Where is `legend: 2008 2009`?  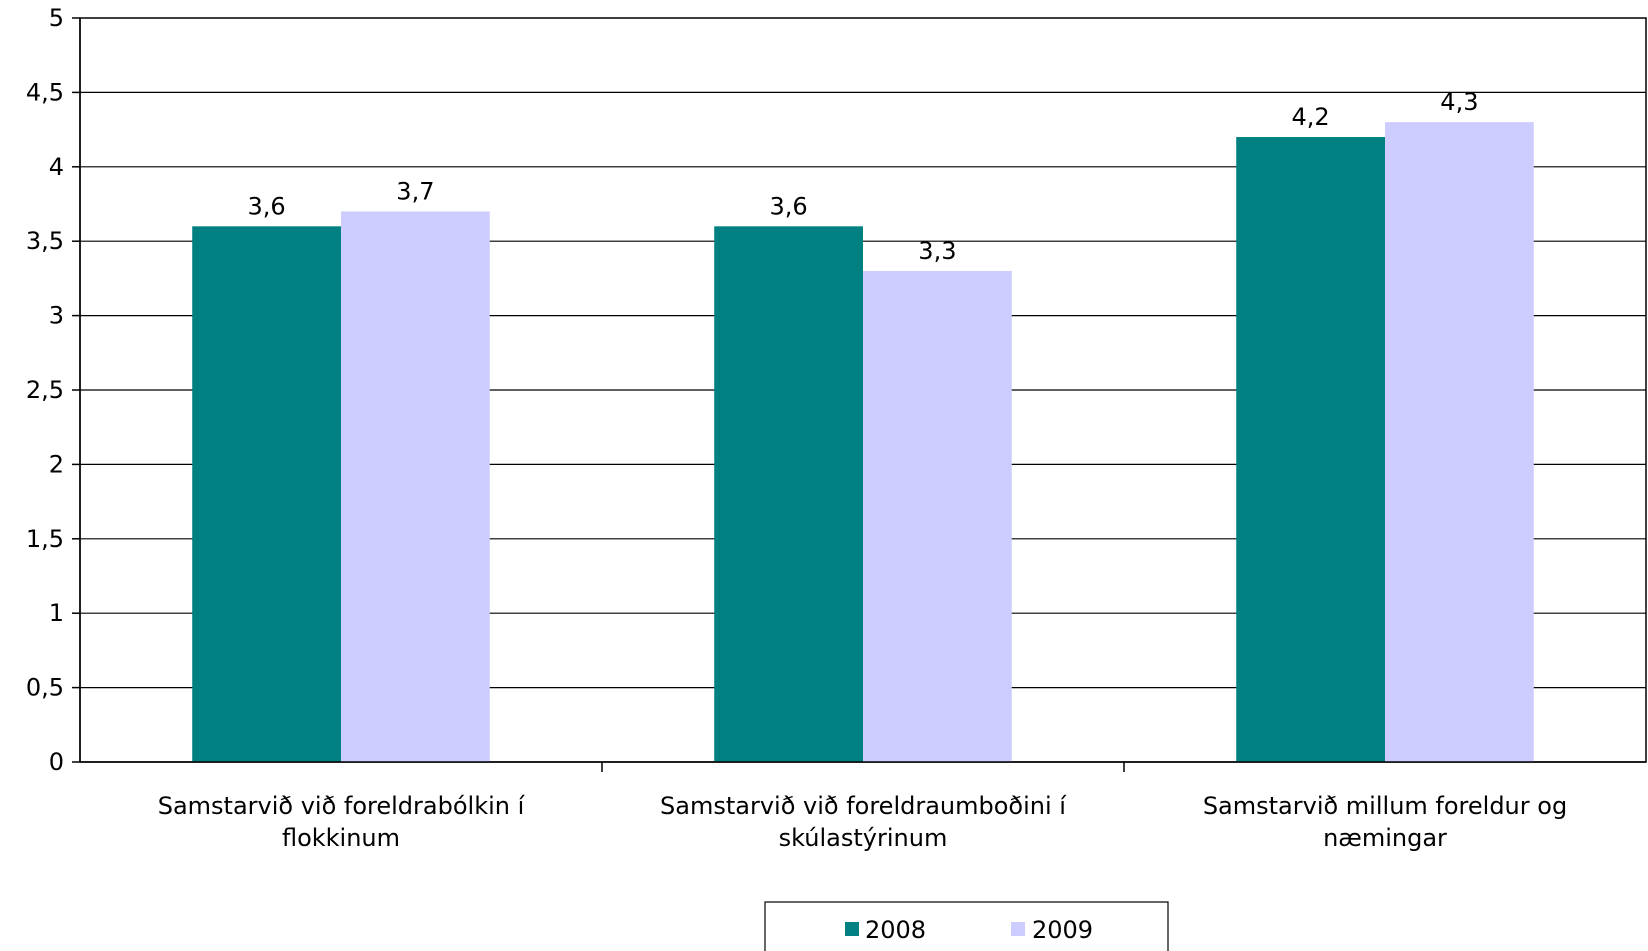
legend: 2008 2009 is located at coordinates (966, 926).